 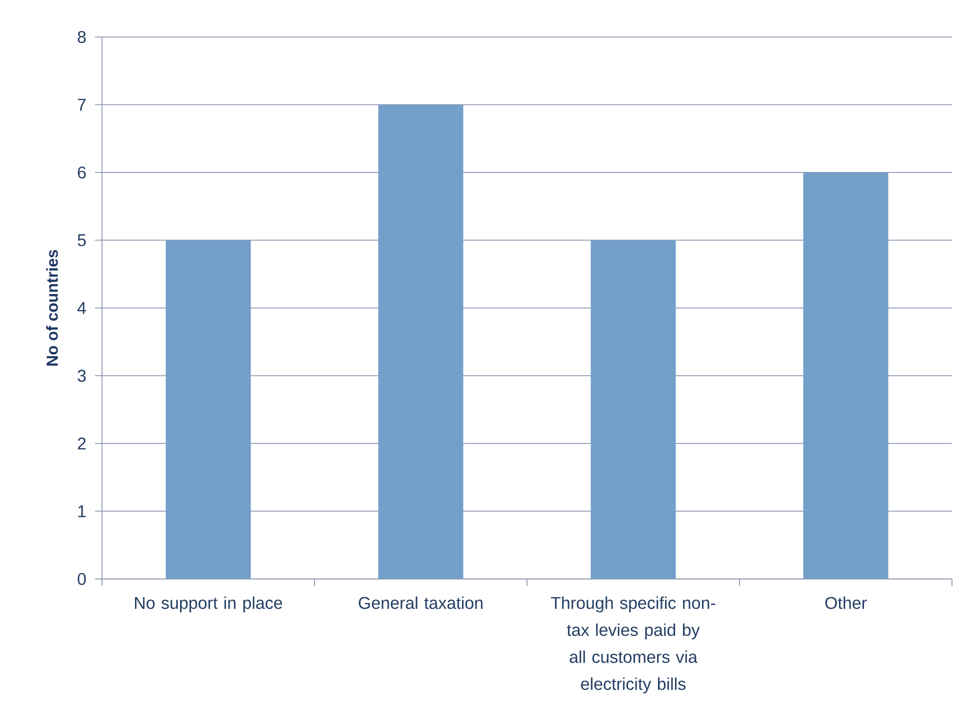 I want to click on y-axis-title: No of countries, so click(x=52, y=308).